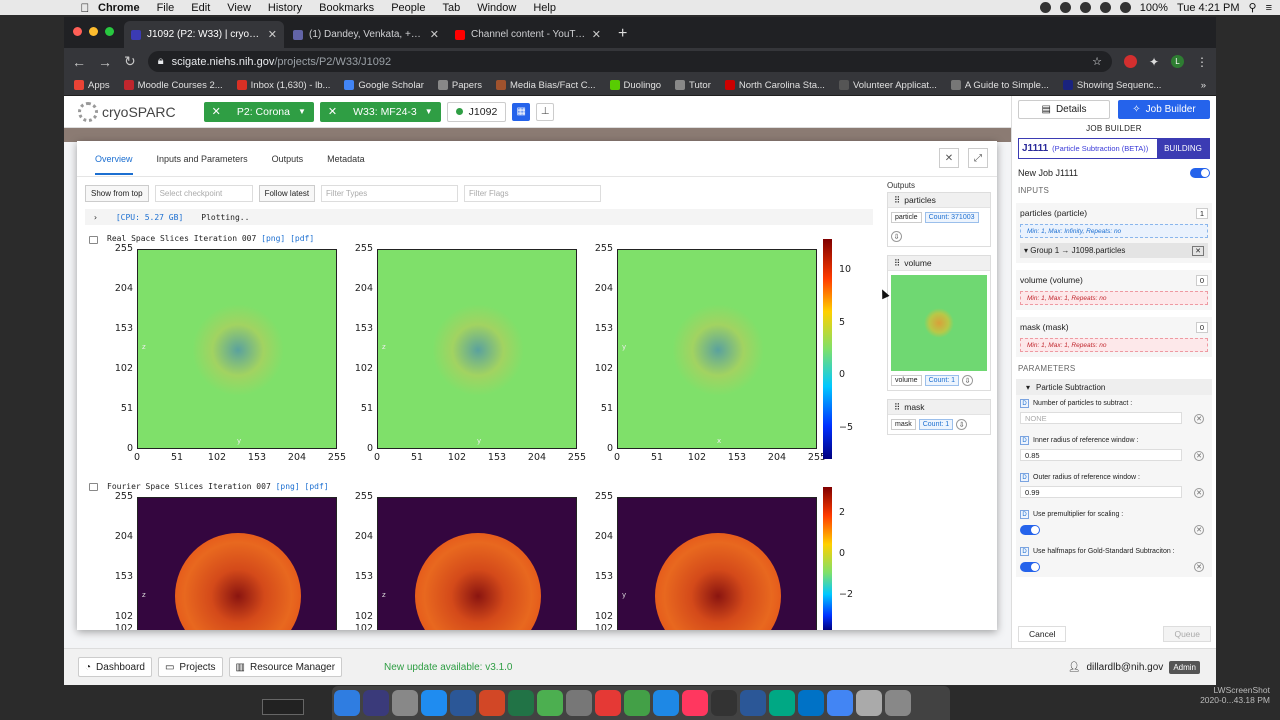 The width and height of the screenshot is (1280, 720). Describe the element at coordinates (1203, 85) in the screenshot. I see `bookmarks-overflow-icon: »` at that location.